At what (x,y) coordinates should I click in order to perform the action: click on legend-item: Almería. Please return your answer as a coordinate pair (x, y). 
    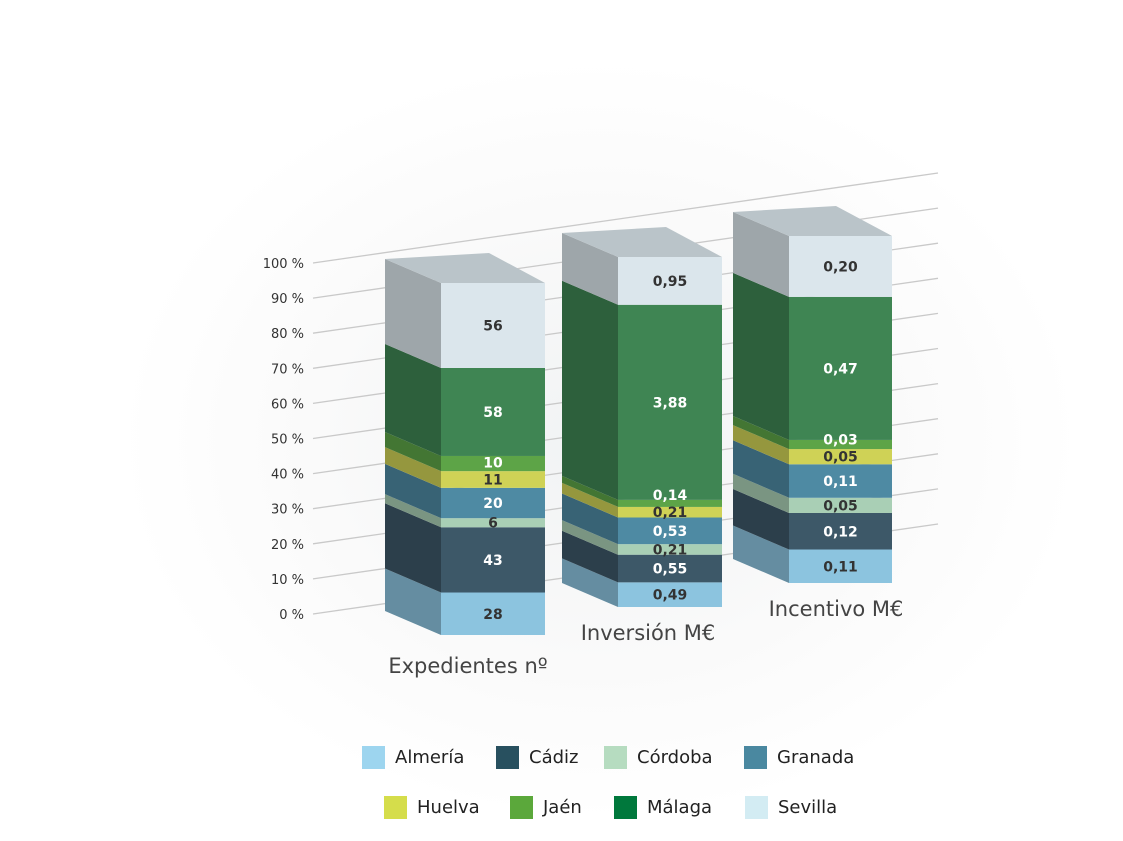
    Looking at the image, I should click on (413, 757).